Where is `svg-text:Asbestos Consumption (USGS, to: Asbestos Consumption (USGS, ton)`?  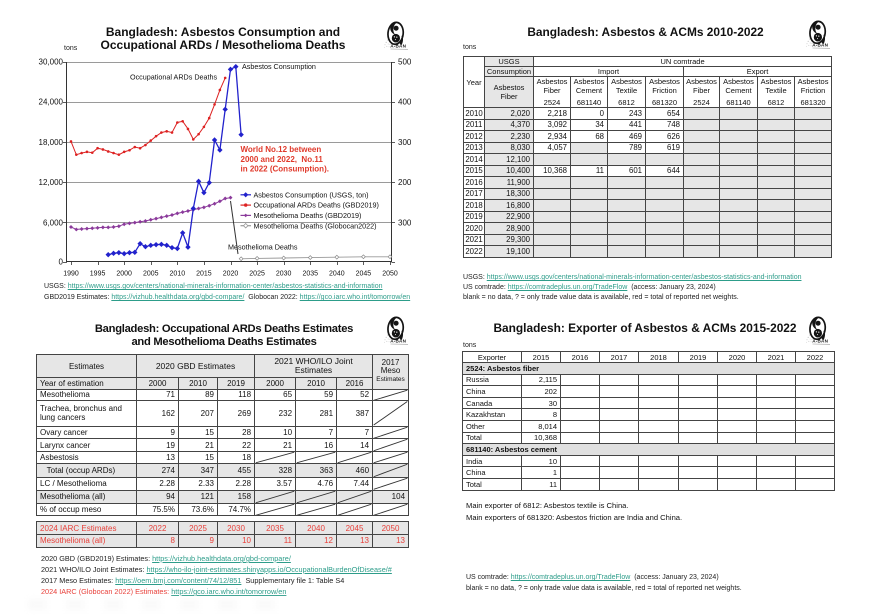
svg-text:Asbestos Consumption (USGS, to: Asbestos Consumption (USGS, ton) is located at coordinates (311, 194).